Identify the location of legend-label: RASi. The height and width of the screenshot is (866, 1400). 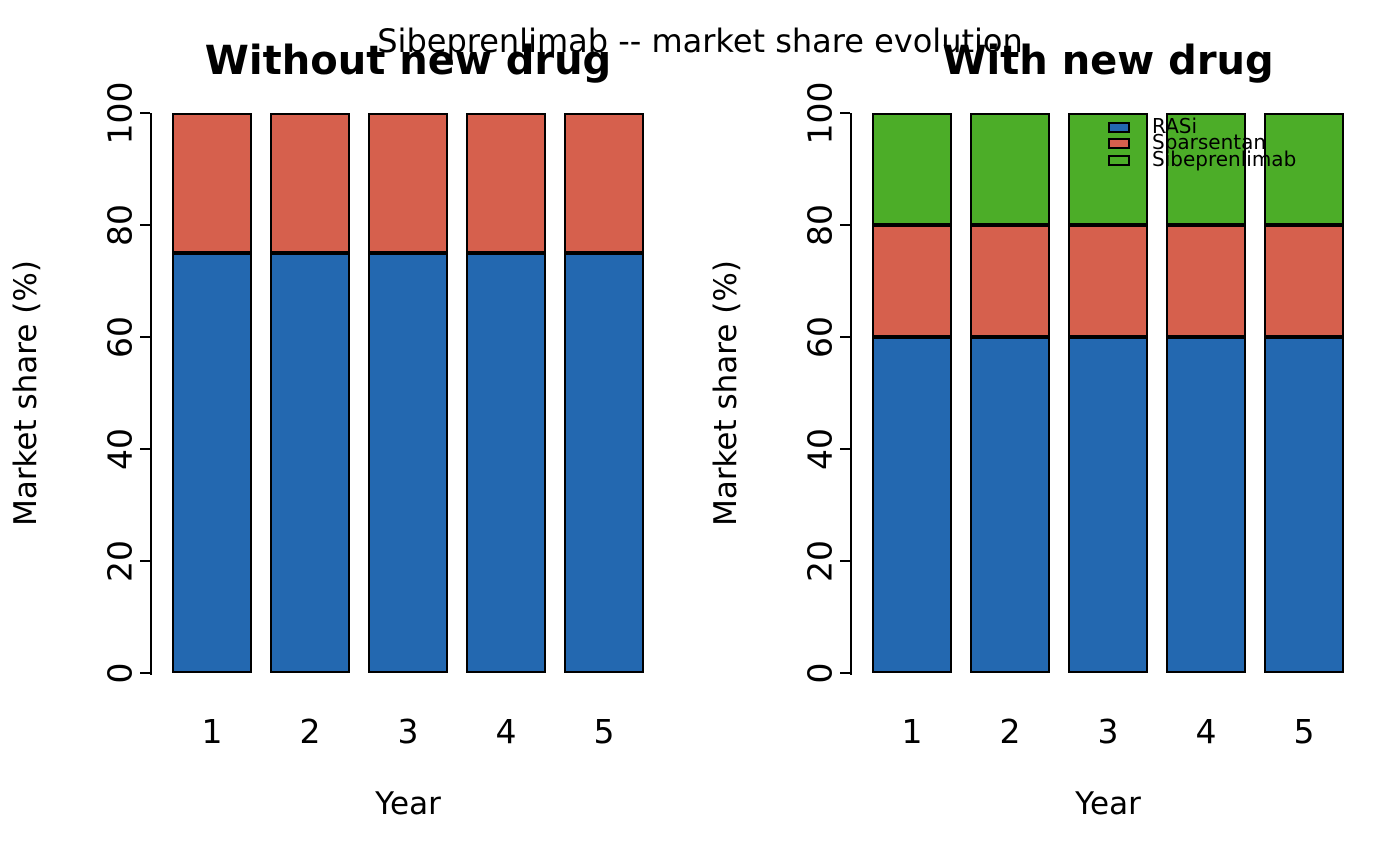
(1175, 126).